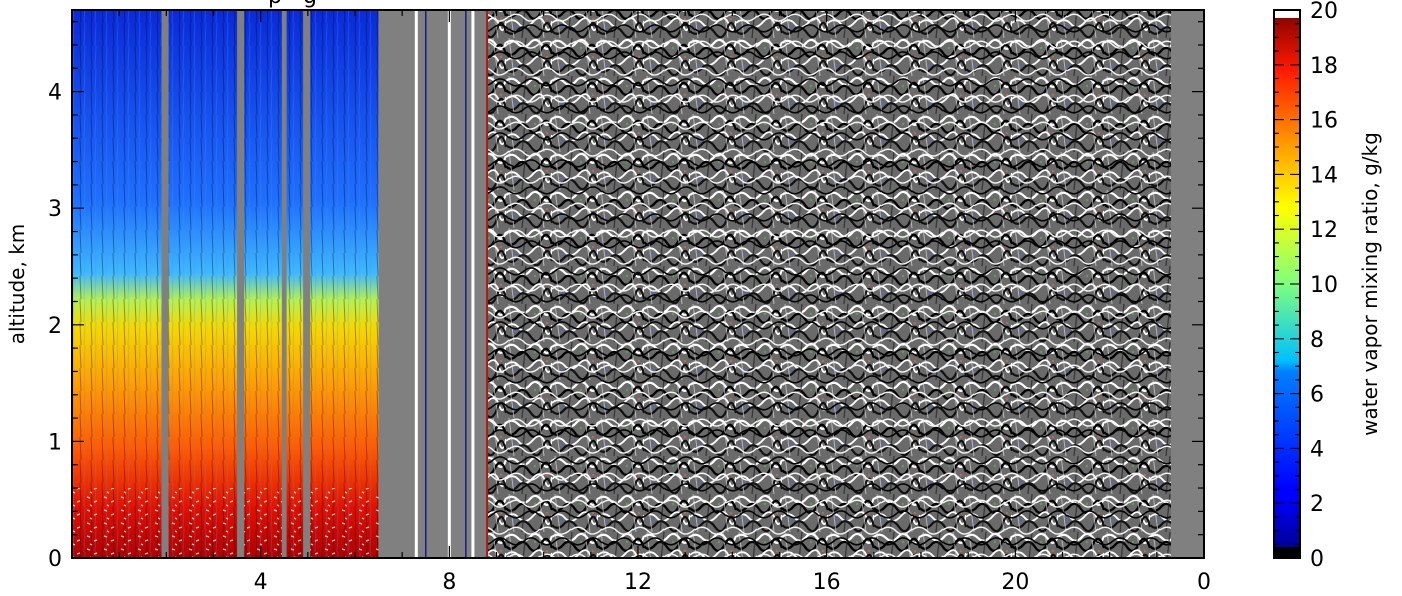 Image resolution: width=1402 pixels, height=596 pixels. I want to click on colorbar-tick-label: 4, so click(1317, 449).